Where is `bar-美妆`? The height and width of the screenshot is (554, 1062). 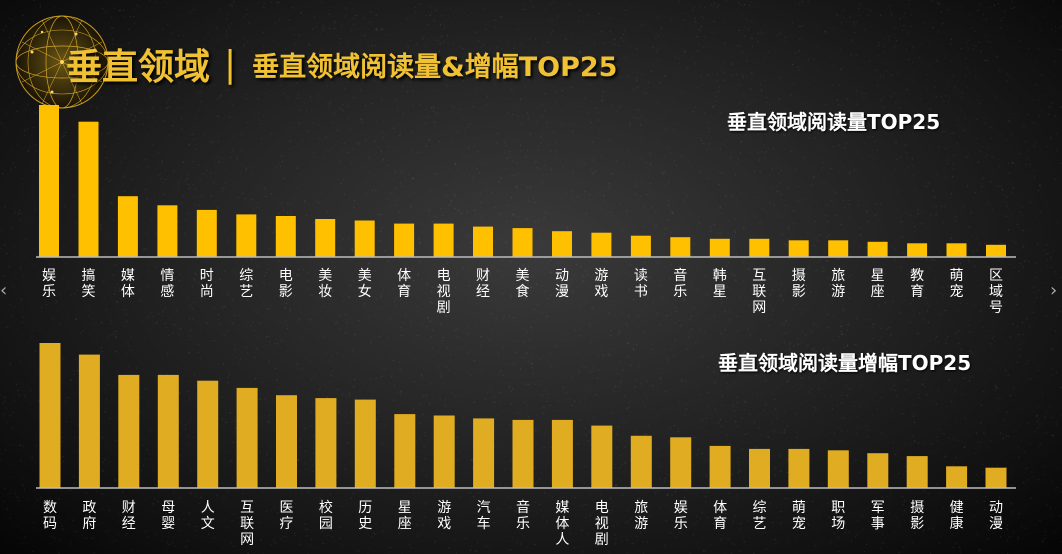 bar-美妆 is located at coordinates (325, 238).